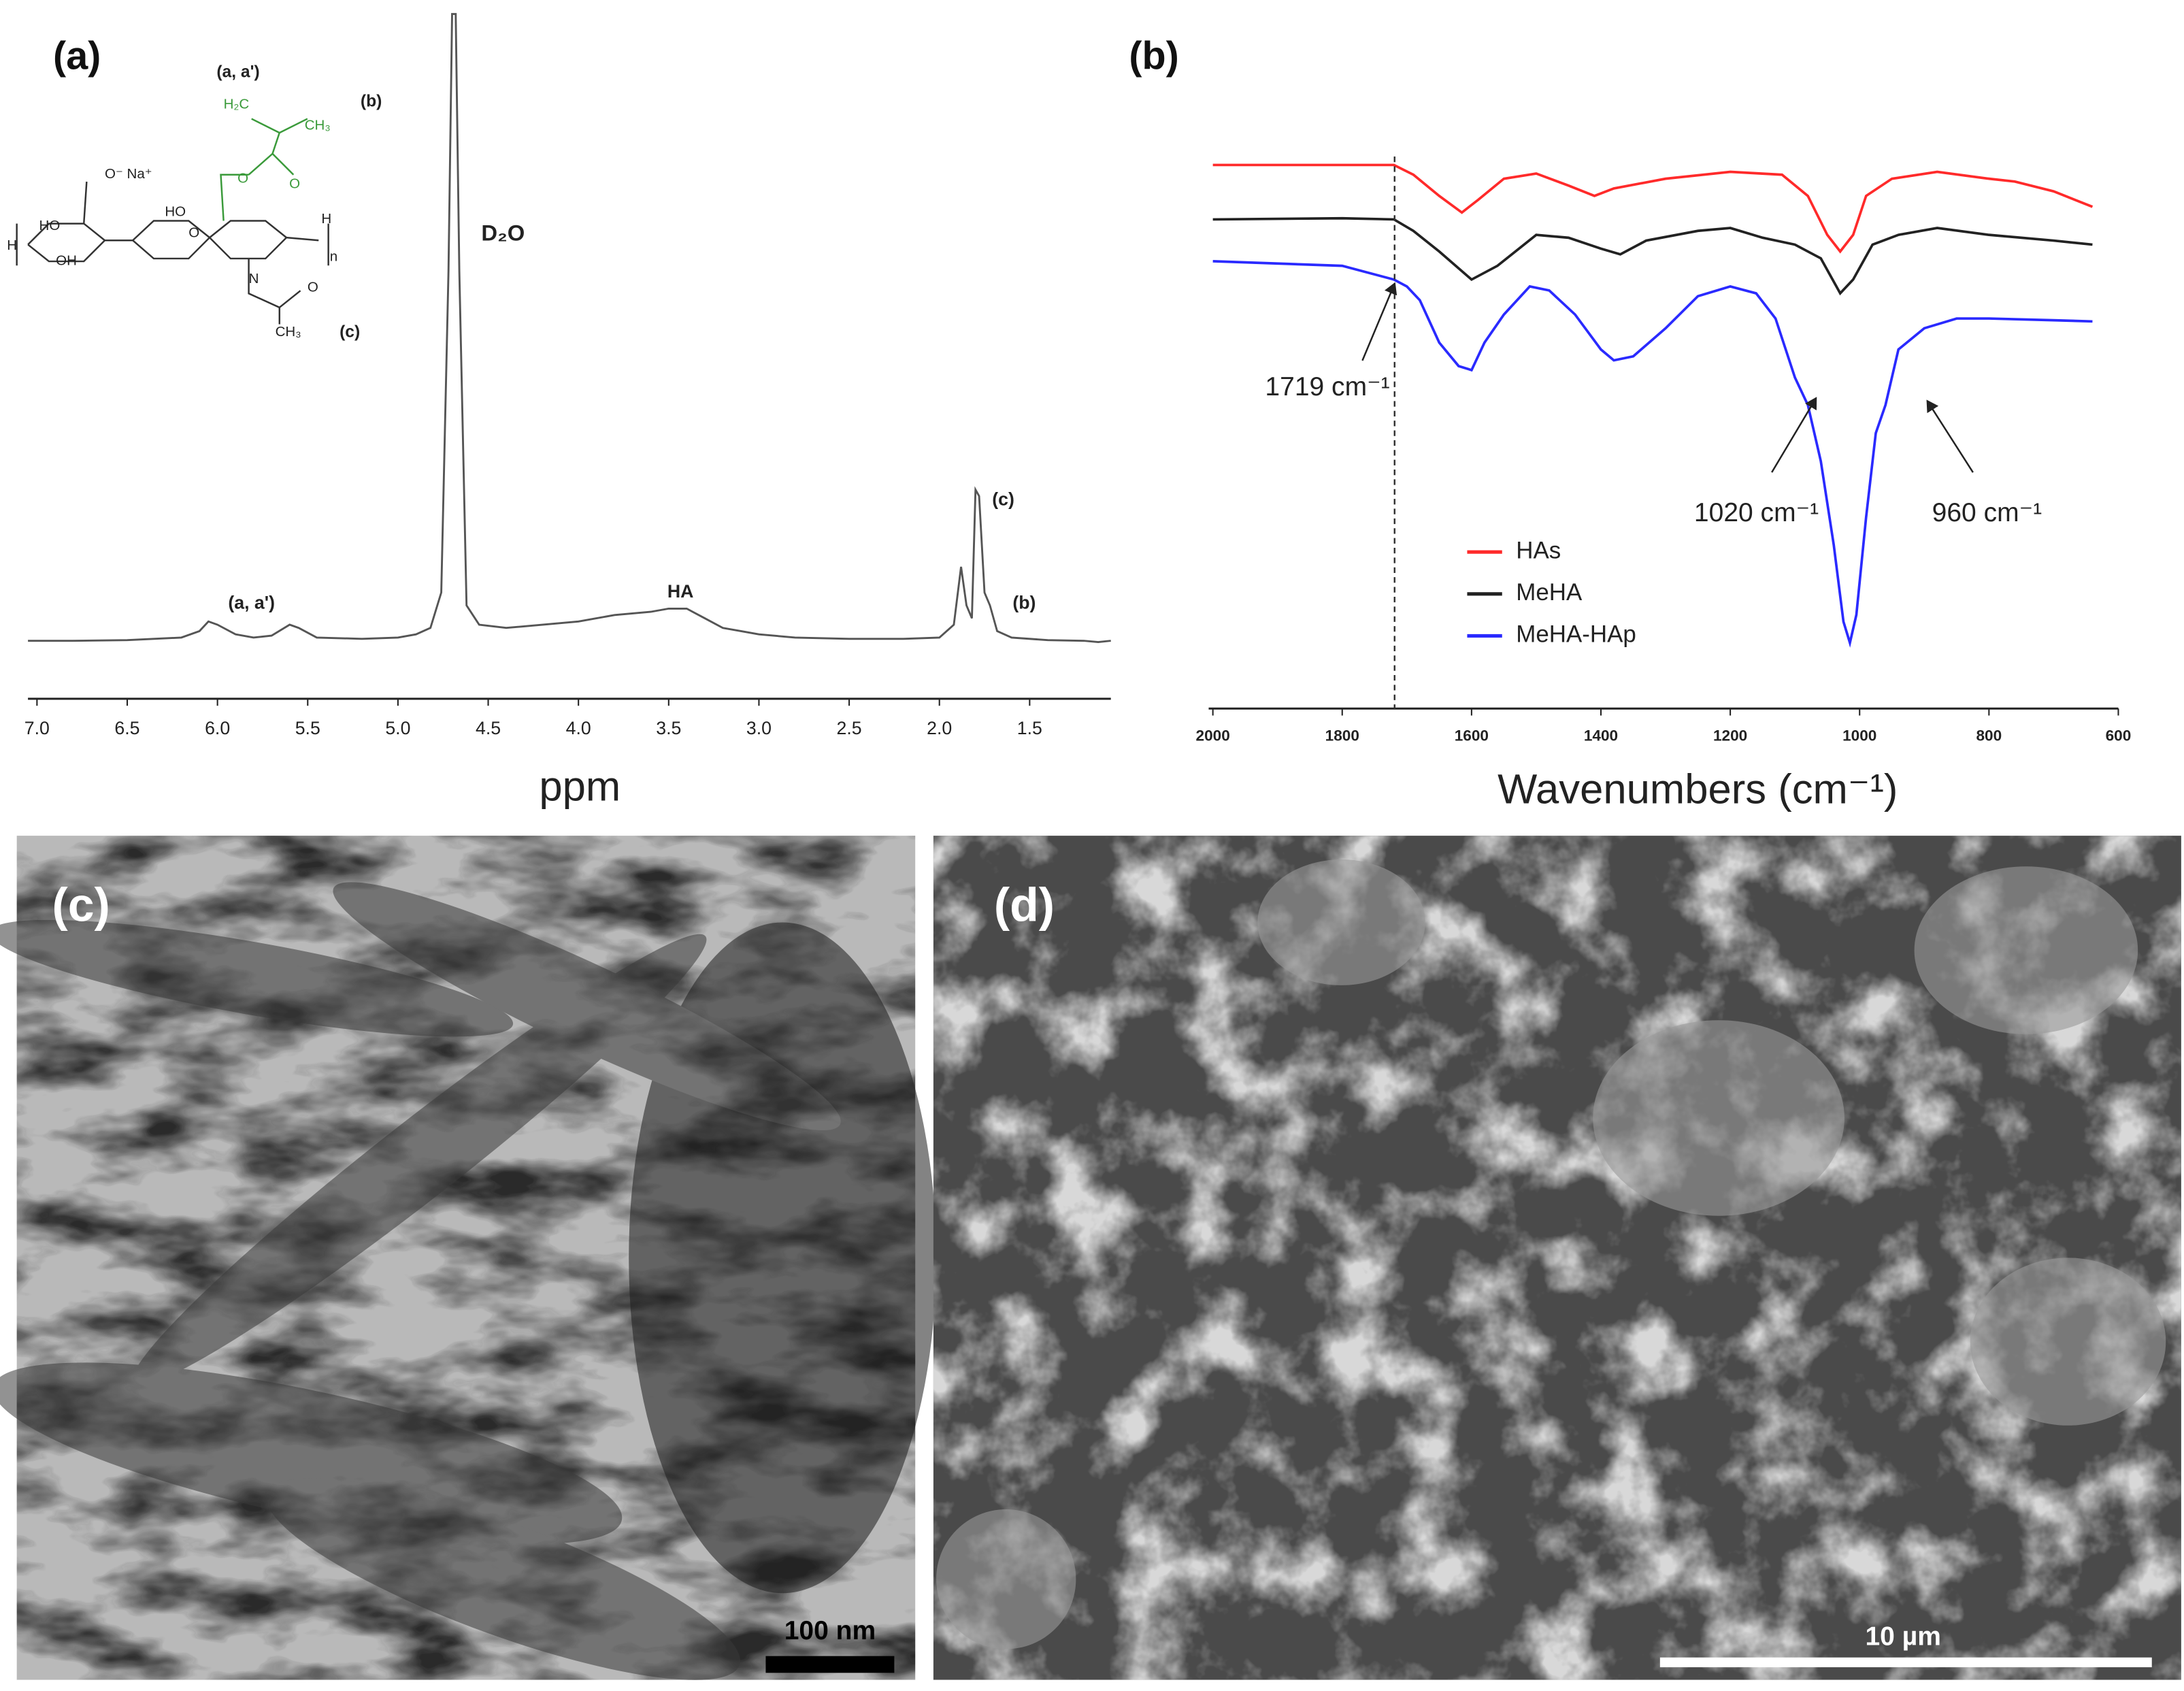  Describe the element at coordinates (1025, 904) in the screenshot. I see `panel-label: (d)` at that location.